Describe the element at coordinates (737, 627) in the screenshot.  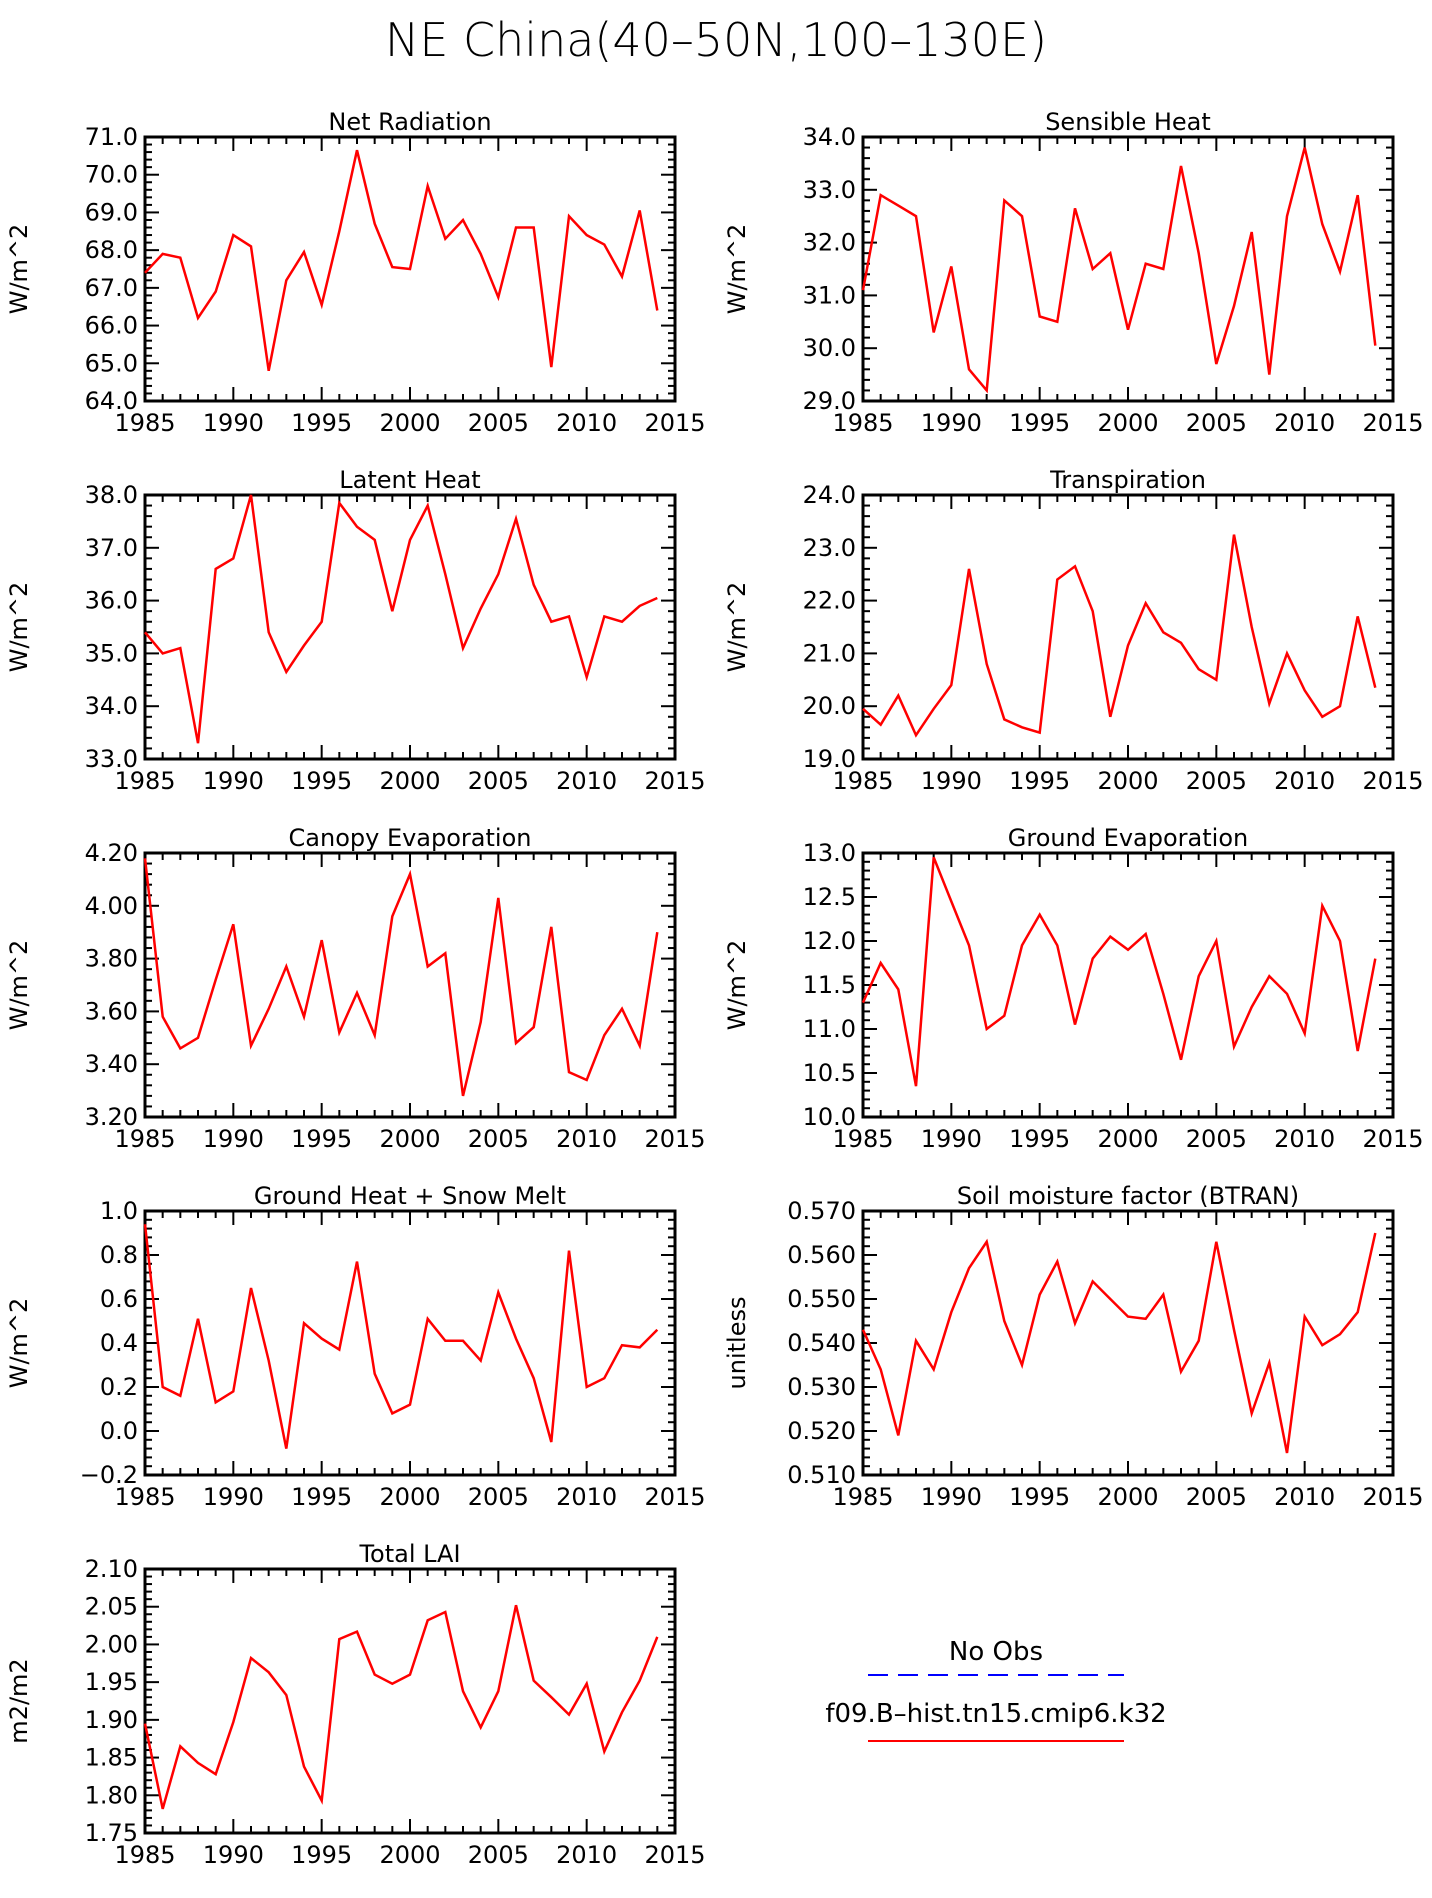
I see `chart-3-ylabel: W/m^2` at that location.